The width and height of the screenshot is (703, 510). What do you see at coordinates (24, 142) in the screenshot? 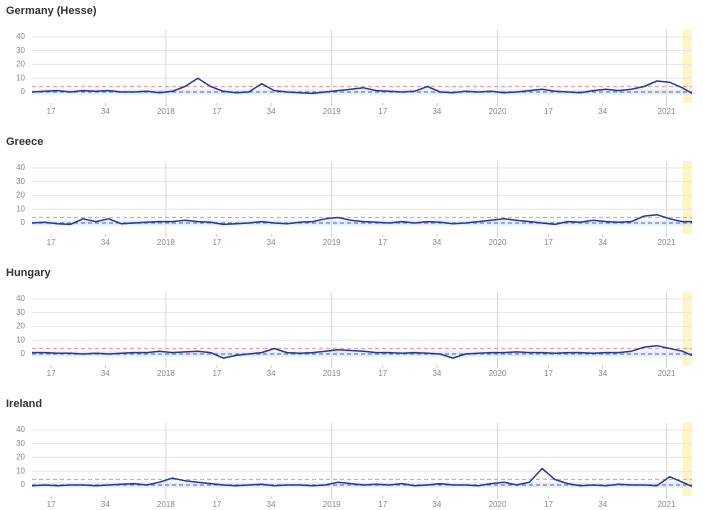
I see `chart-title: Greece` at bounding box center [24, 142].